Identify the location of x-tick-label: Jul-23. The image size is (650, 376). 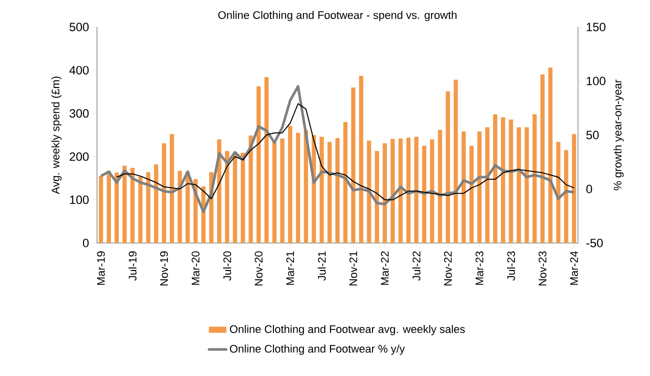
(511, 266).